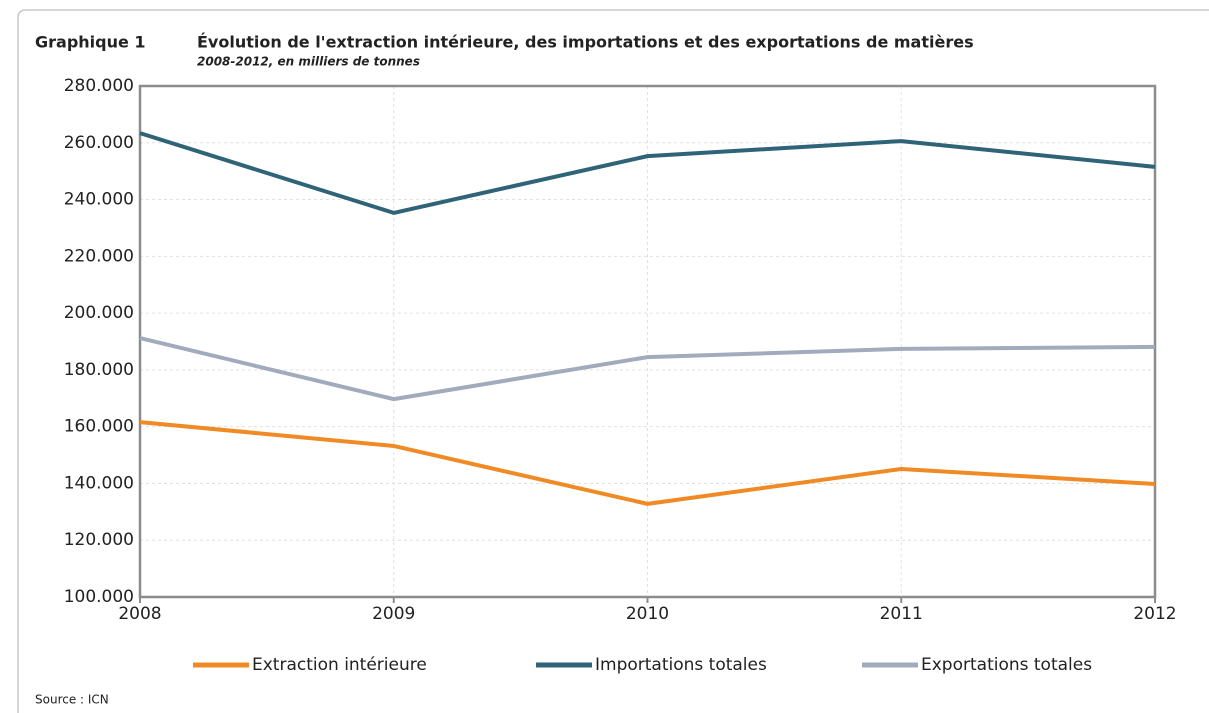 This screenshot has height=713, width=1209. Describe the element at coordinates (99, 370) in the screenshot. I see `y-tick-label: 180.000` at that location.